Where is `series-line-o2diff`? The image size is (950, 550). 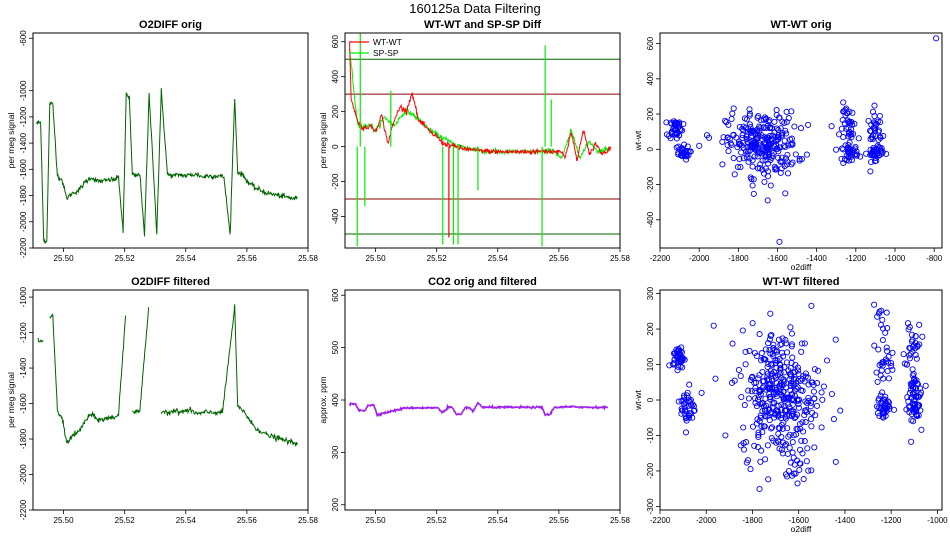 series-line-o2diff is located at coordinates (167, 166).